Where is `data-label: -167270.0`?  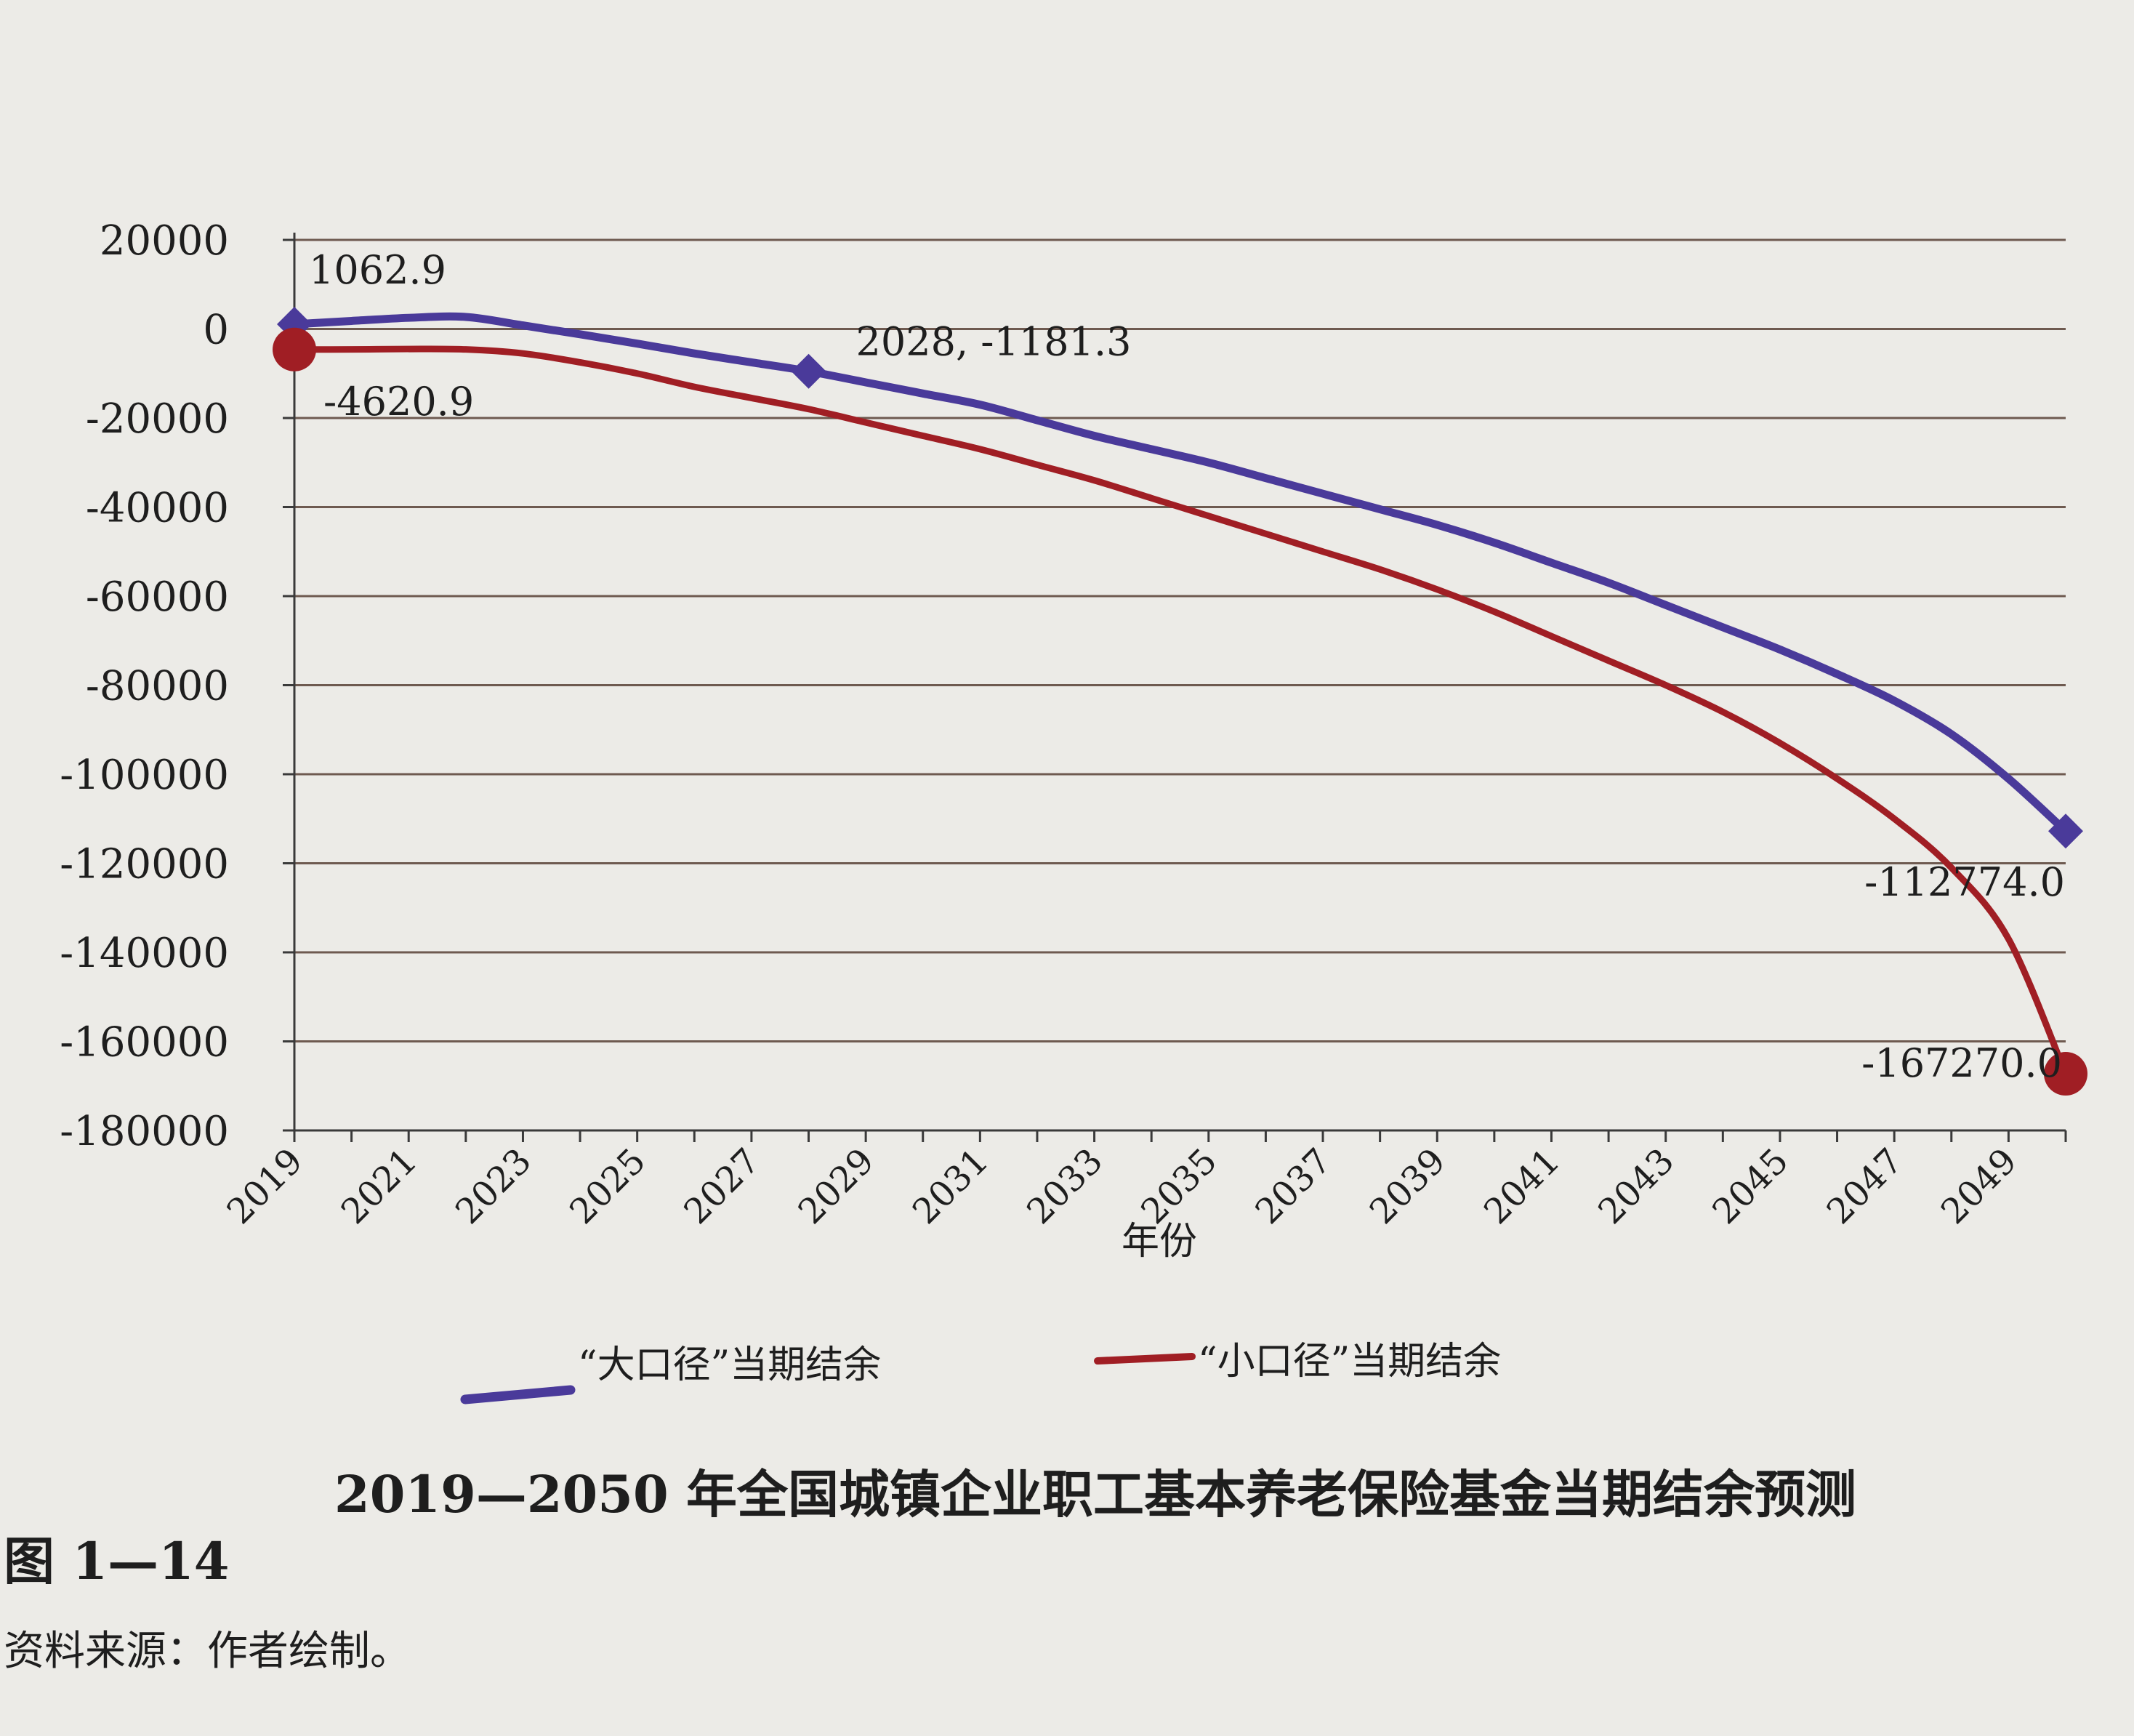 data-label: -167270.0 is located at coordinates (1962, 1063).